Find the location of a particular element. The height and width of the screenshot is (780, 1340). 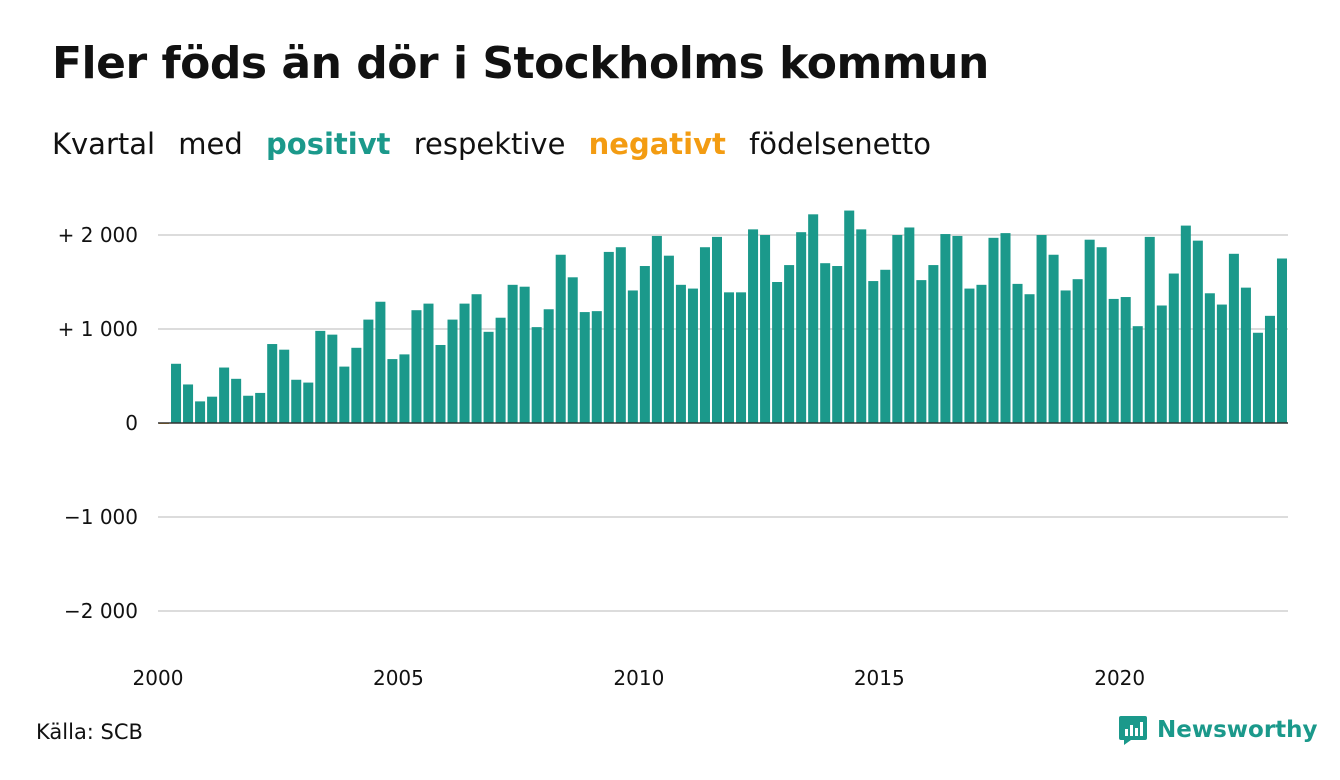

subtitle-negative-label: negativt is located at coordinates (657, 144).